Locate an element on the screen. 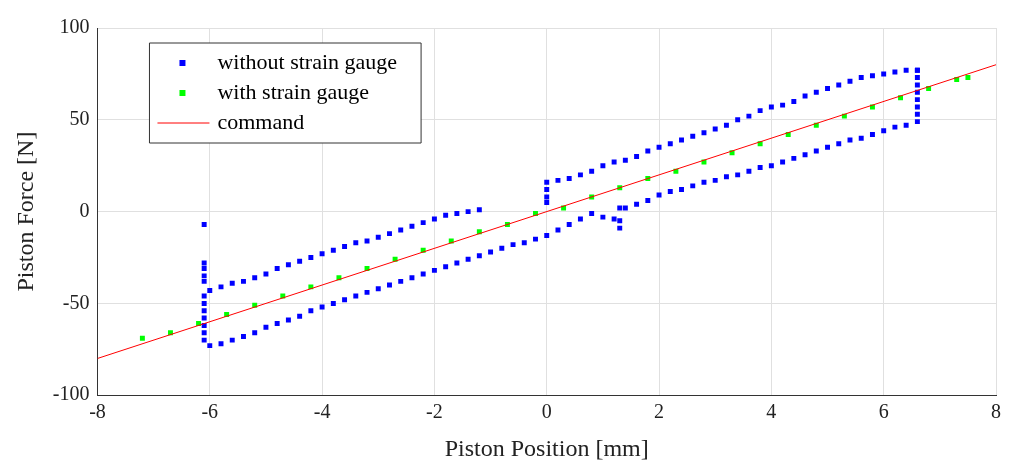 The height and width of the screenshot is (476, 1016). y-tick-label: -100 is located at coordinates (71, 393).